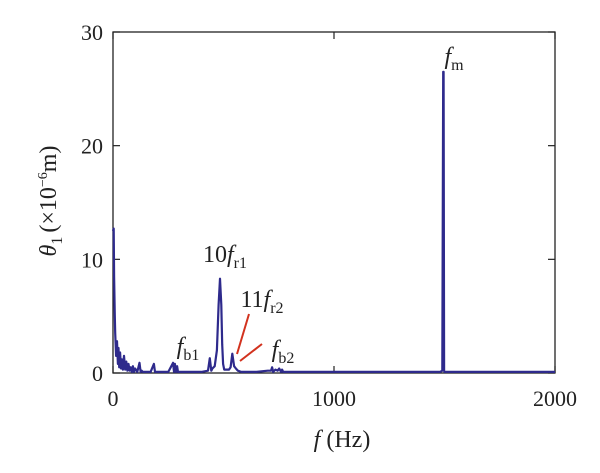 This screenshot has width=600, height=473. I want to click on y-tick-label: 20, so click(92, 146).